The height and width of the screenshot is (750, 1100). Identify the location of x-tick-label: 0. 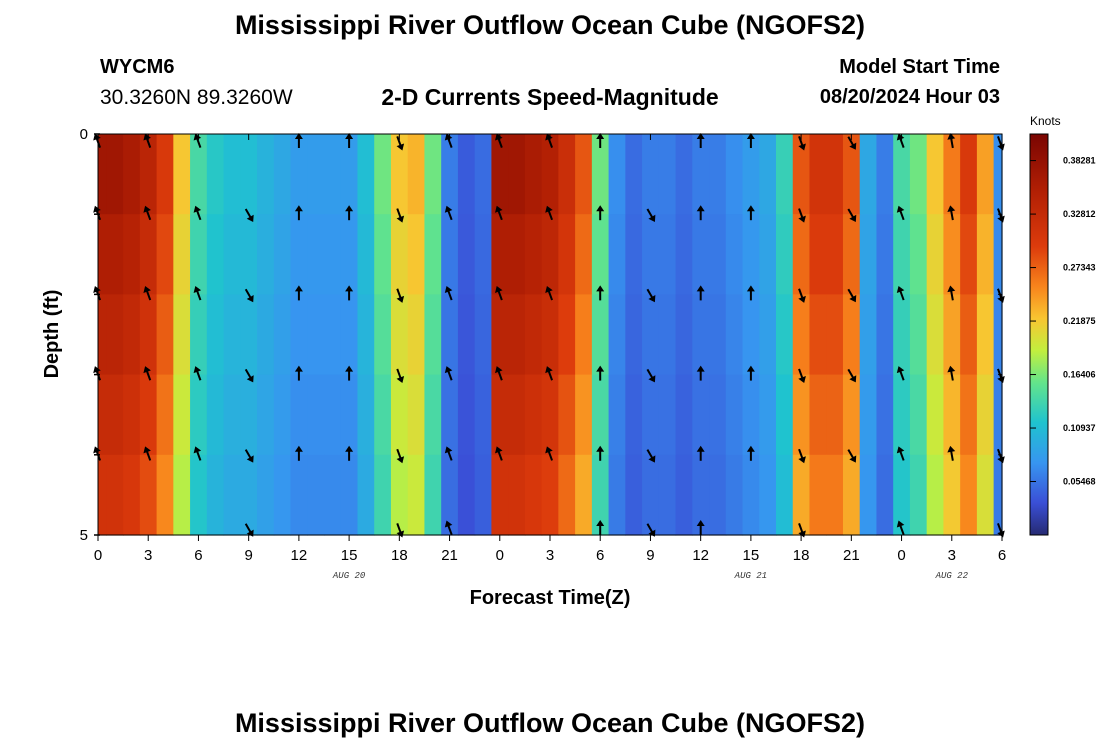
(500, 555).